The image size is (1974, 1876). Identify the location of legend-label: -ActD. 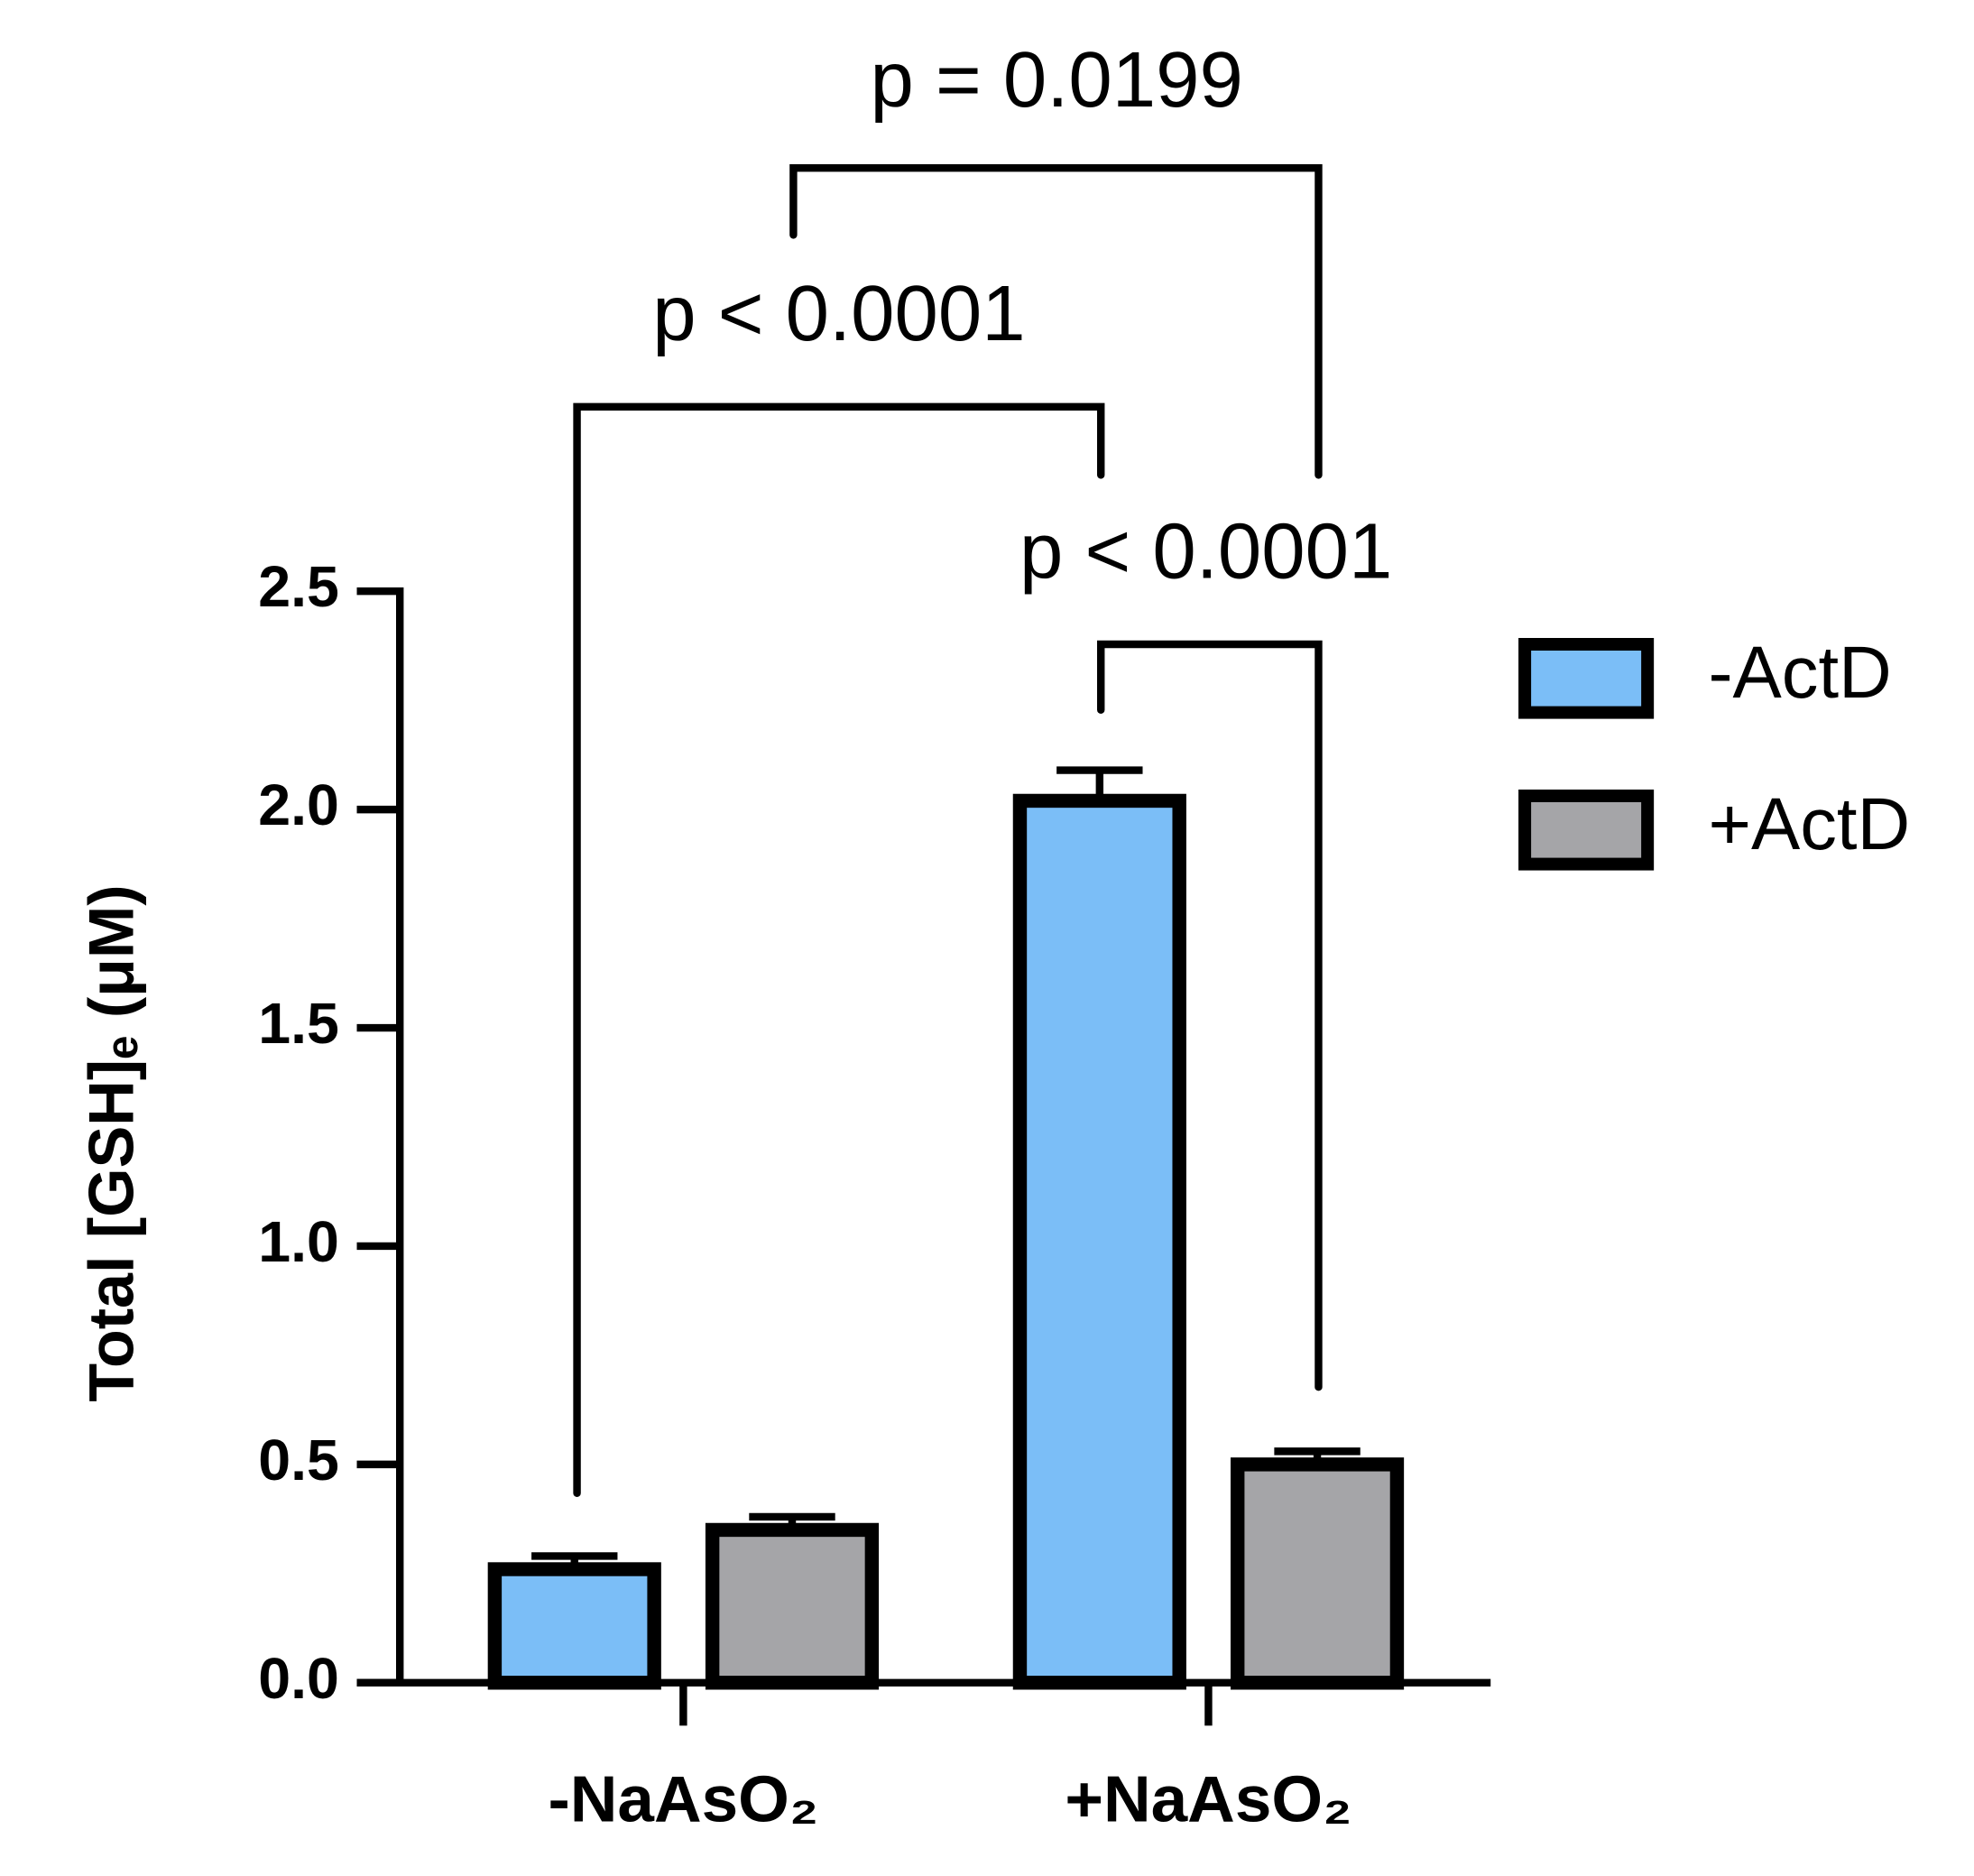
(1799, 673).